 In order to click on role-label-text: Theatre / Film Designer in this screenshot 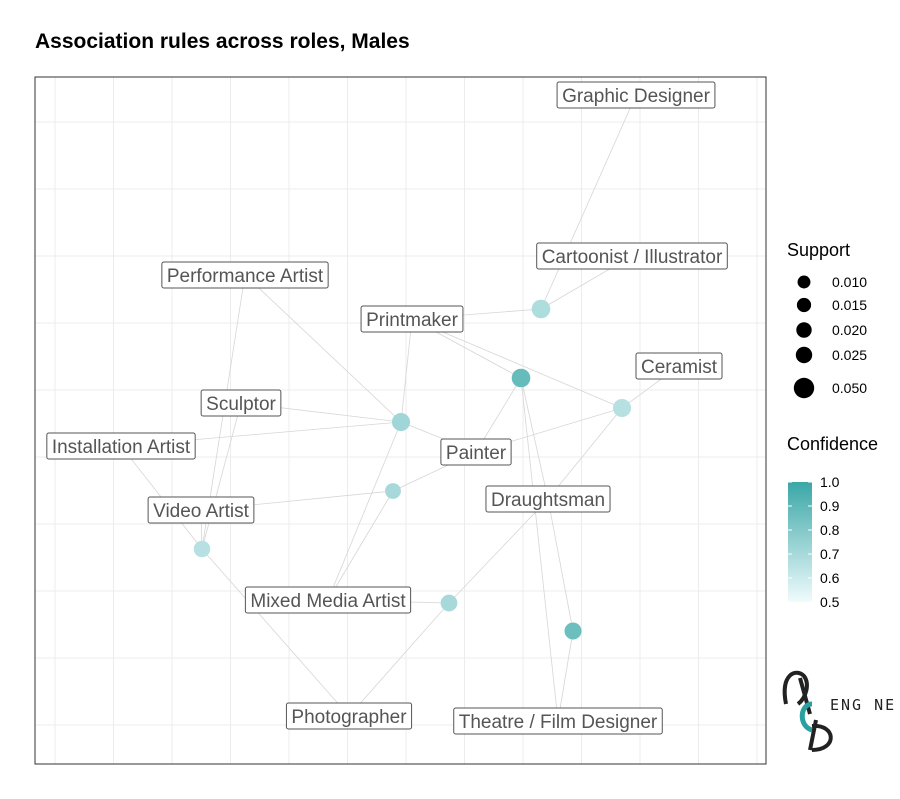, I will do `click(558, 722)`.